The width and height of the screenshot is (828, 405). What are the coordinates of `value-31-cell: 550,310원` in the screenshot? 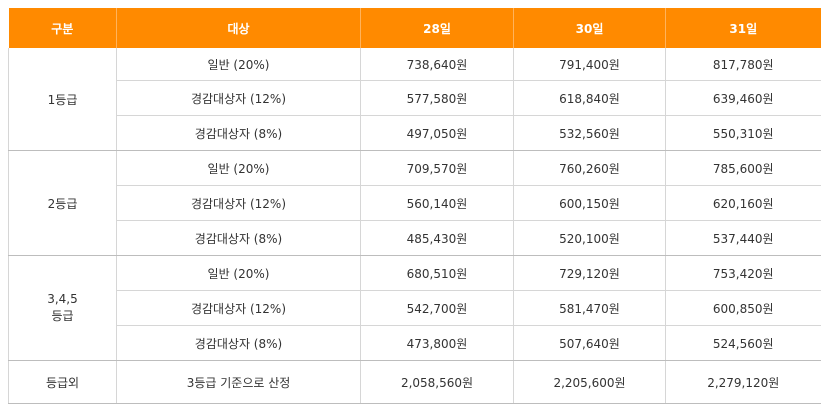 It's located at (743, 133).